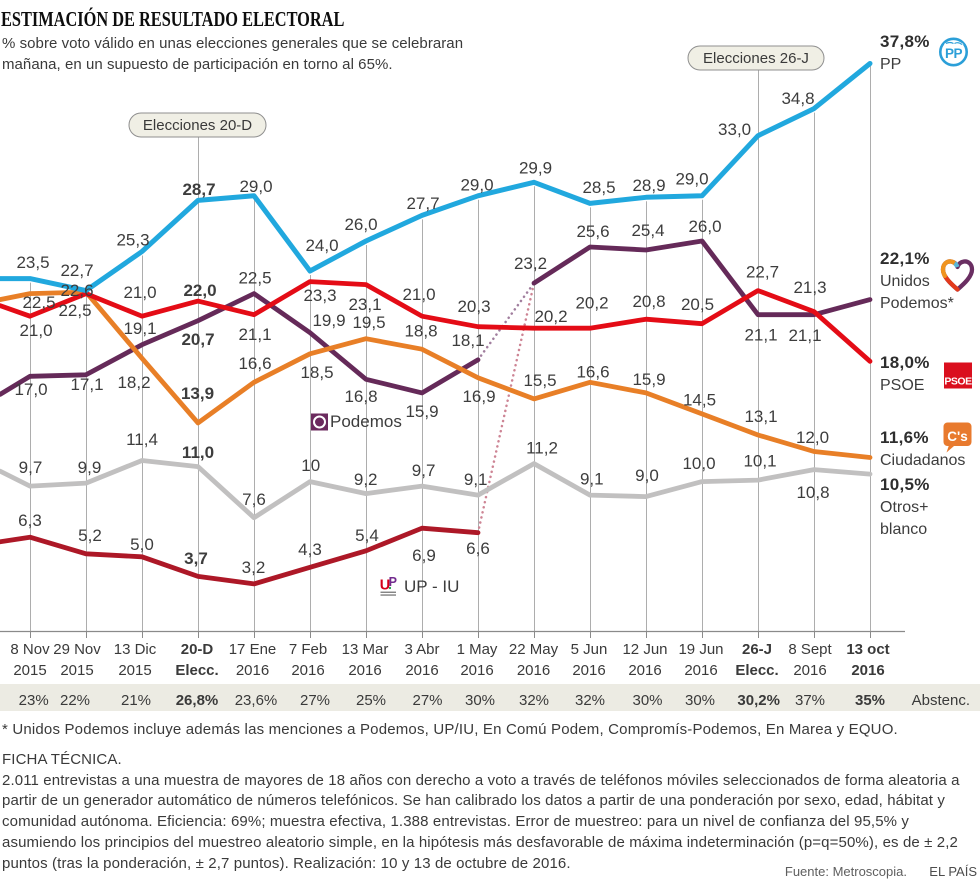 The image size is (980, 884). Describe the element at coordinates (310, 549) in the screenshot. I see `svg-text: 4,3` at that location.